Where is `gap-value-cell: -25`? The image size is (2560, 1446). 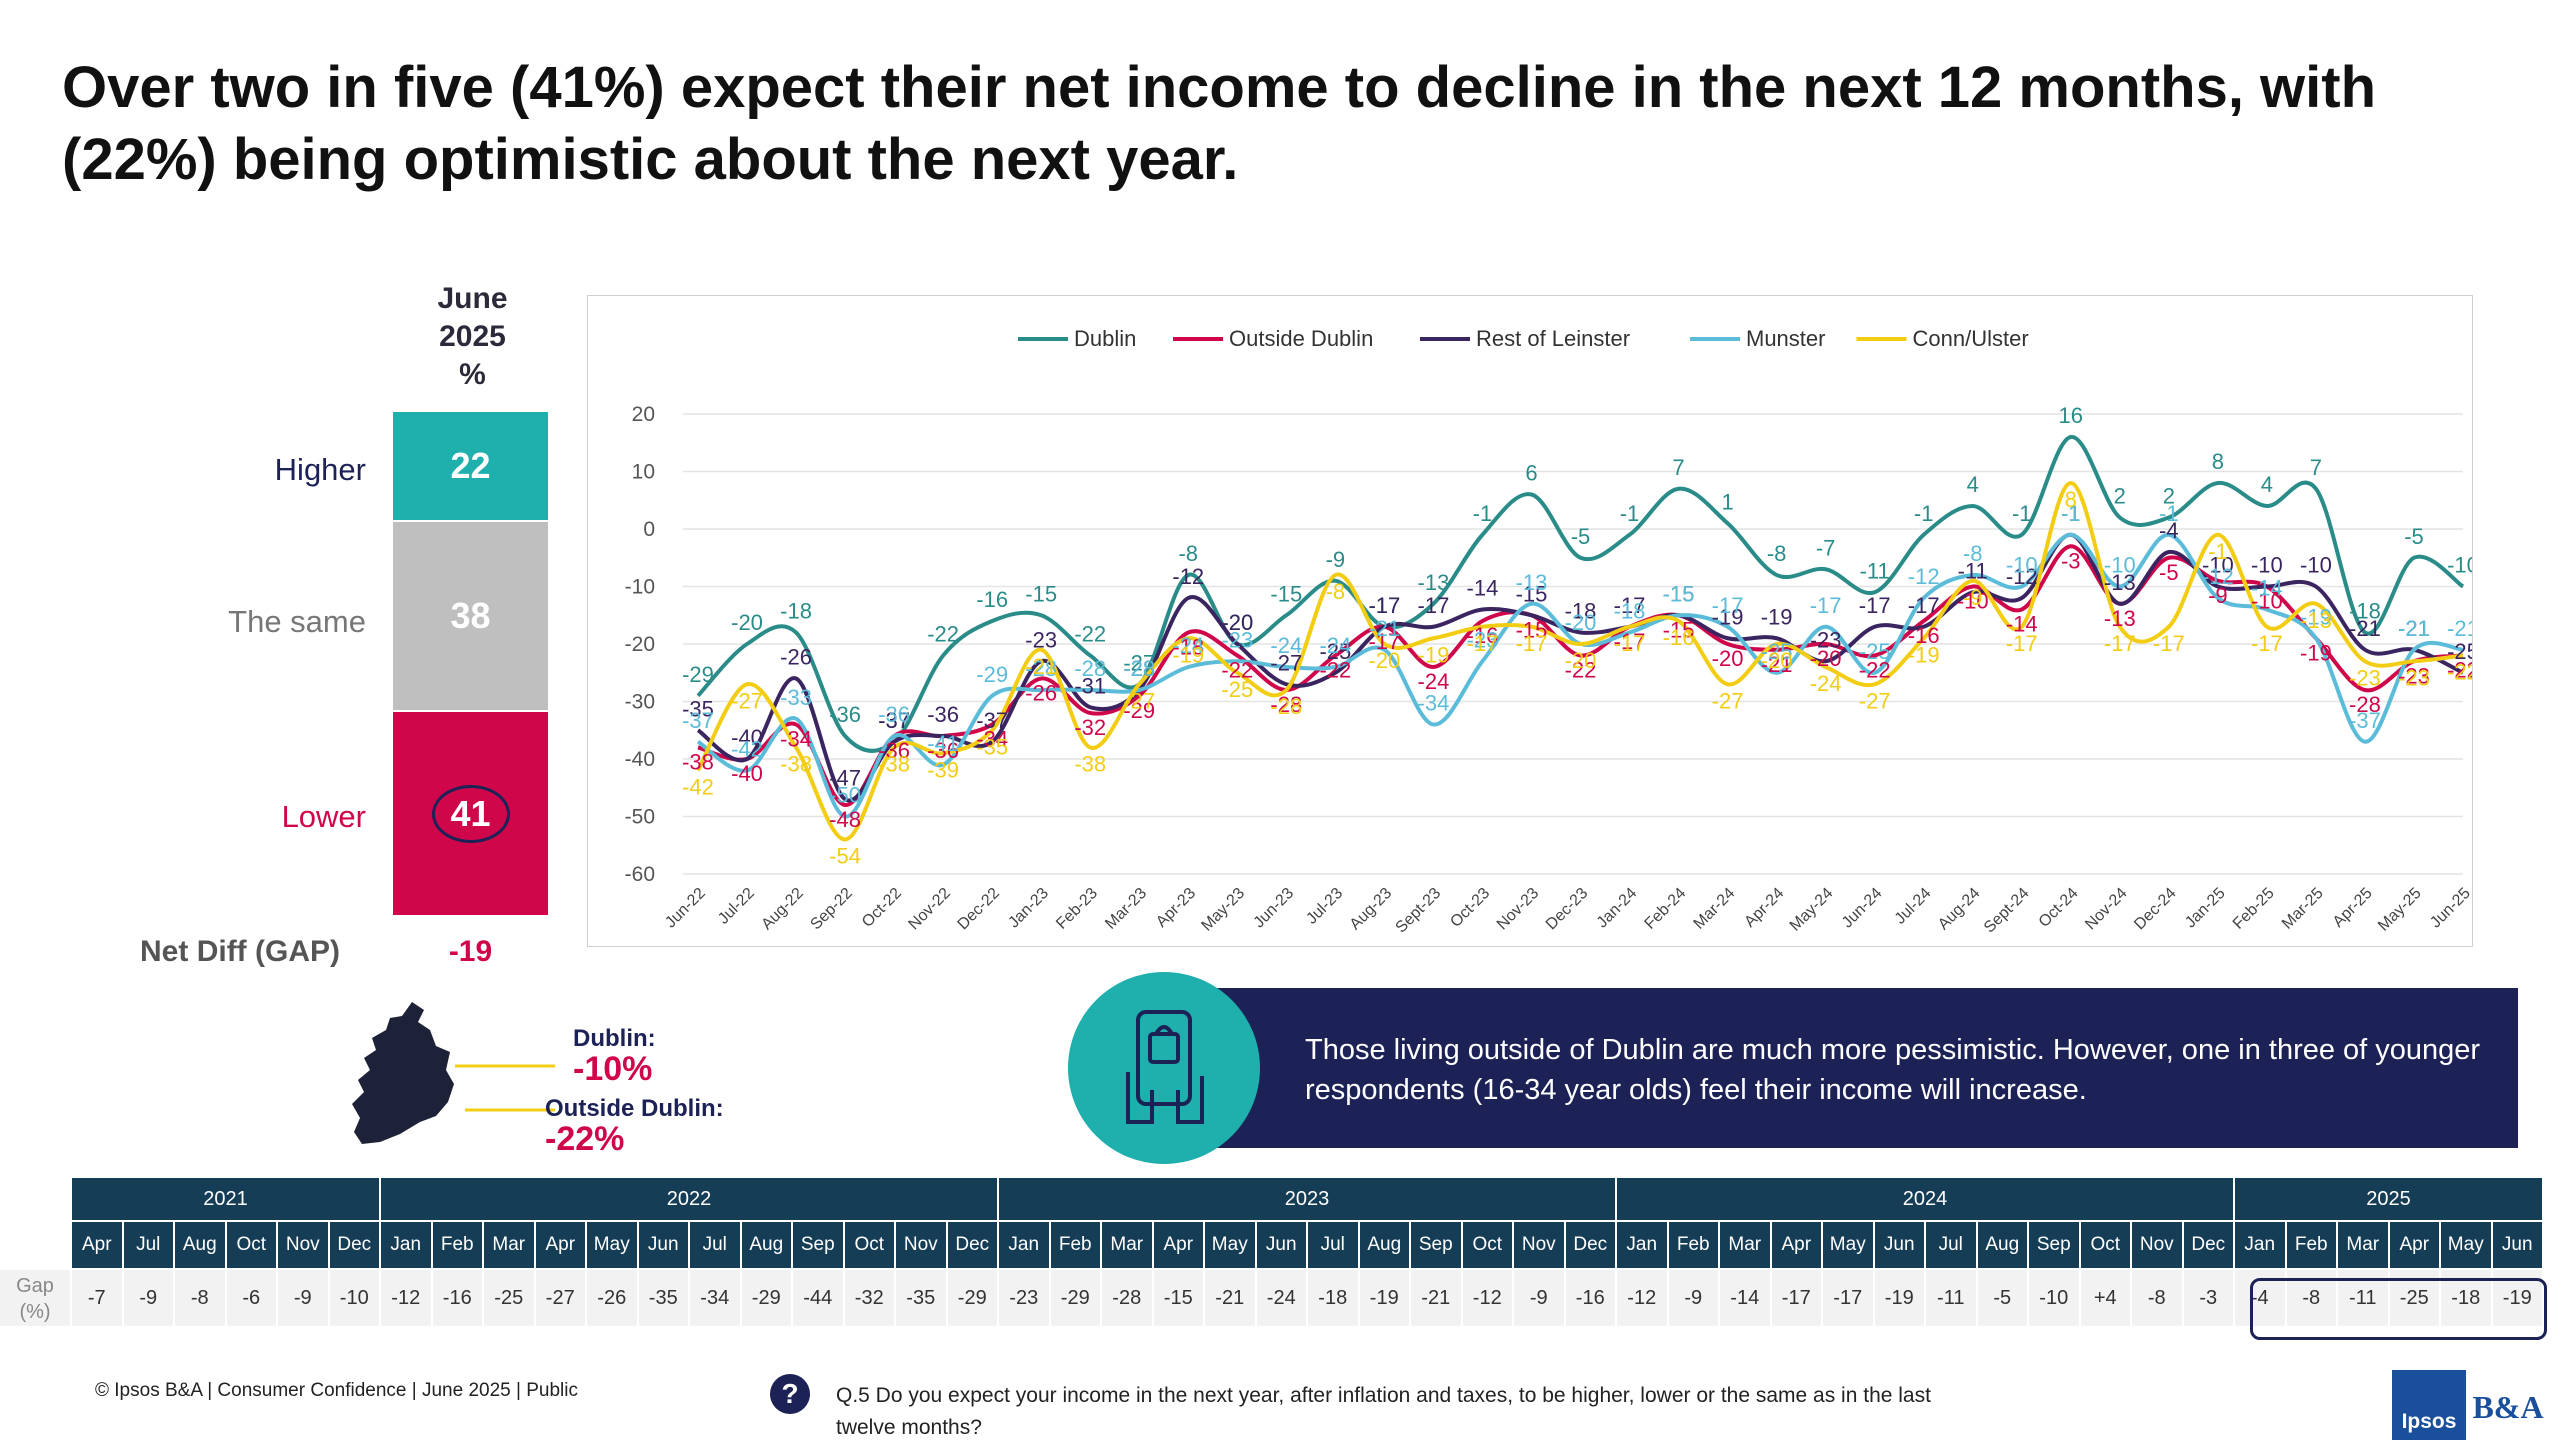
gap-value-cell: -25 is located at coordinates (510, 1298).